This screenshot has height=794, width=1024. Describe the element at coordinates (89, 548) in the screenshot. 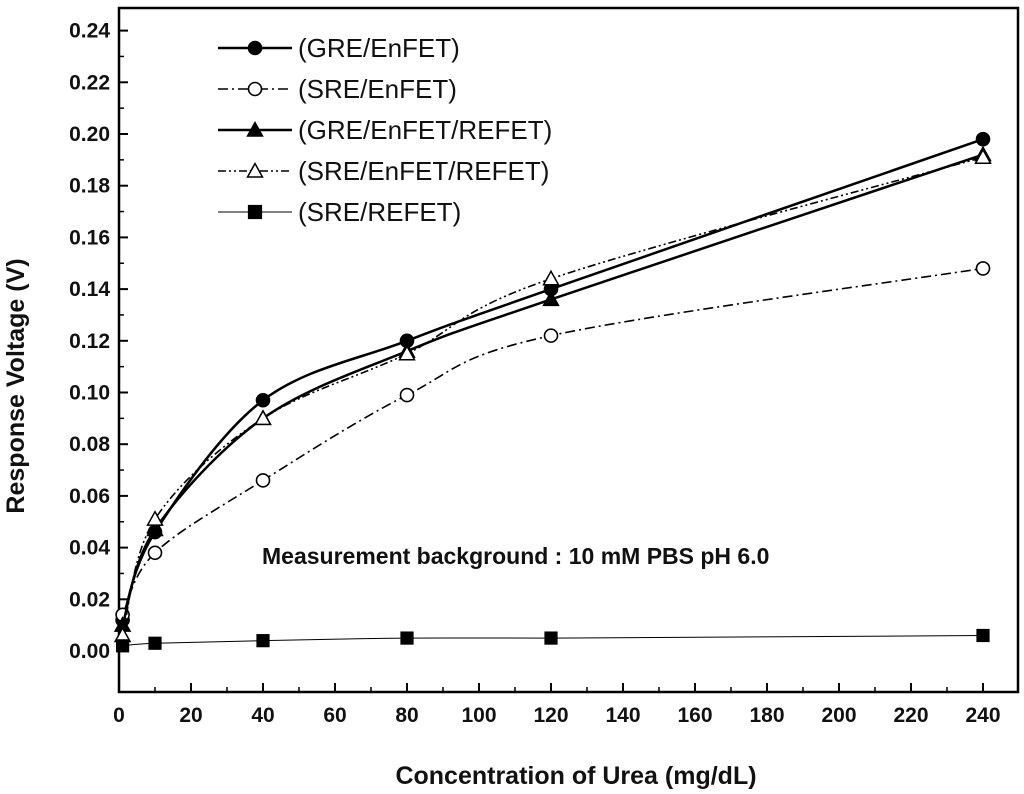

I see `y-tick-label: 0.04` at that location.